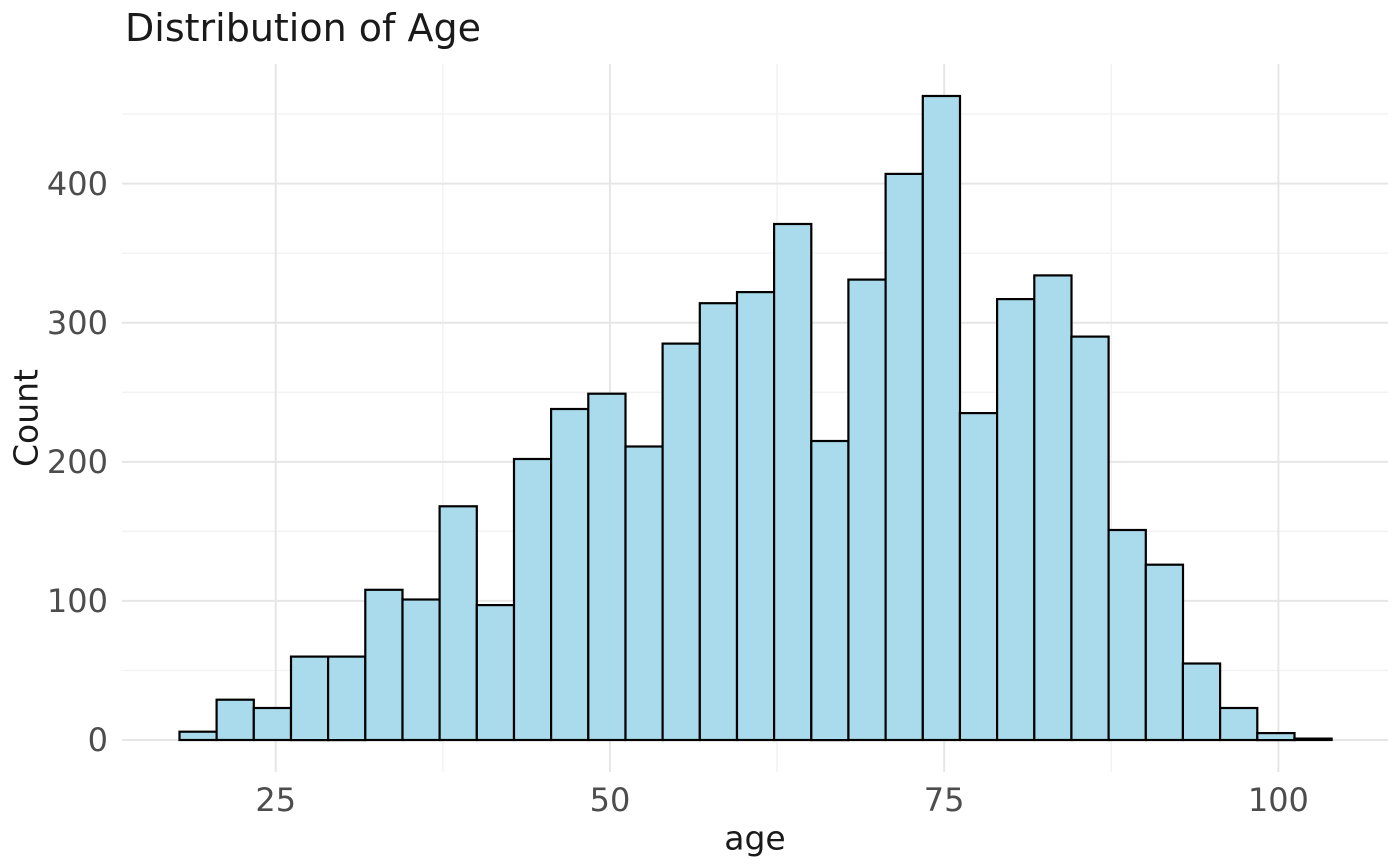 This screenshot has width=1400, height=865. I want to click on x-tick-label: 25, so click(275, 800).